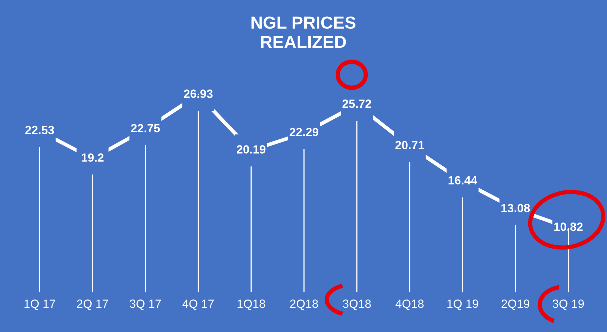 The image size is (607, 332). What do you see at coordinates (410, 305) in the screenshot?
I see `x-tick-label: 4Q18` at bounding box center [410, 305].